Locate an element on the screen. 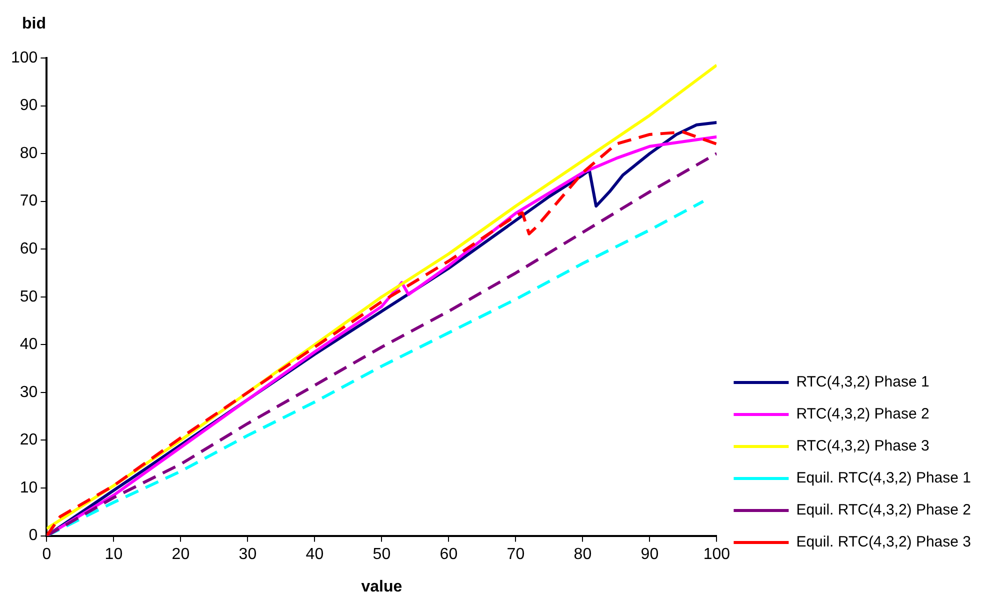  x-tick-label: 10 is located at coordinates (113, 554).